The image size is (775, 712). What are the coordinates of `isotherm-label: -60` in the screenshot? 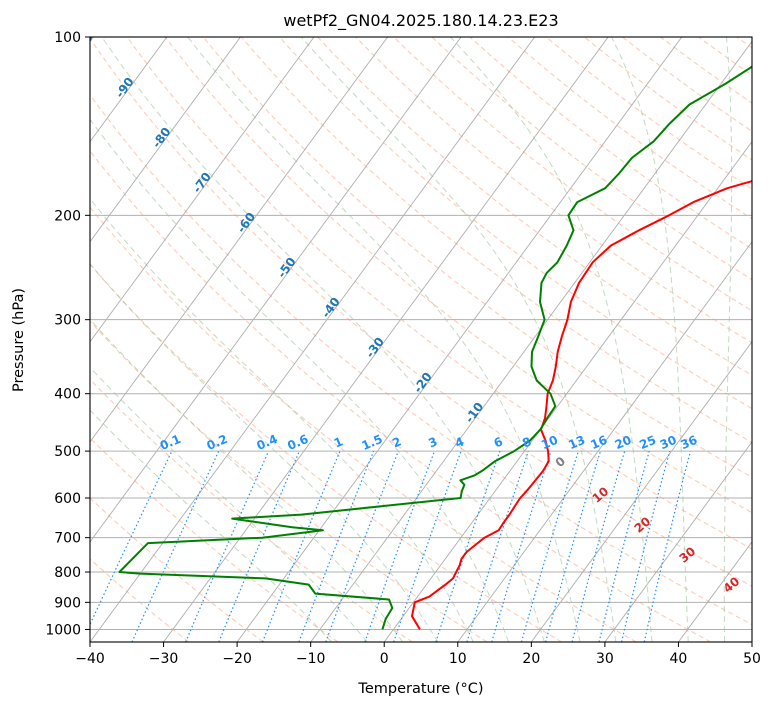 It's located at (246, 223).